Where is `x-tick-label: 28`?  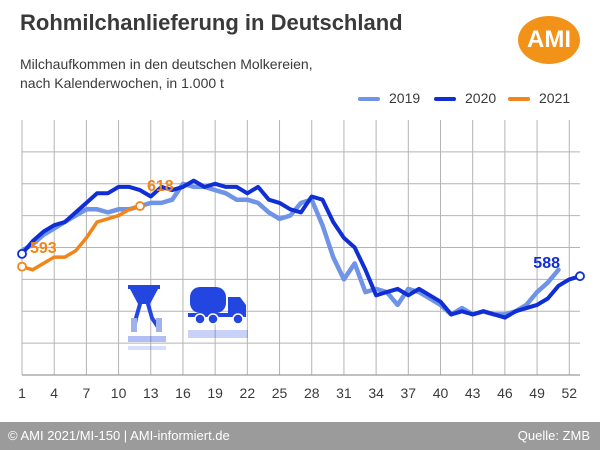 x-tick-label: 28 is located at coordinates (312, 393).